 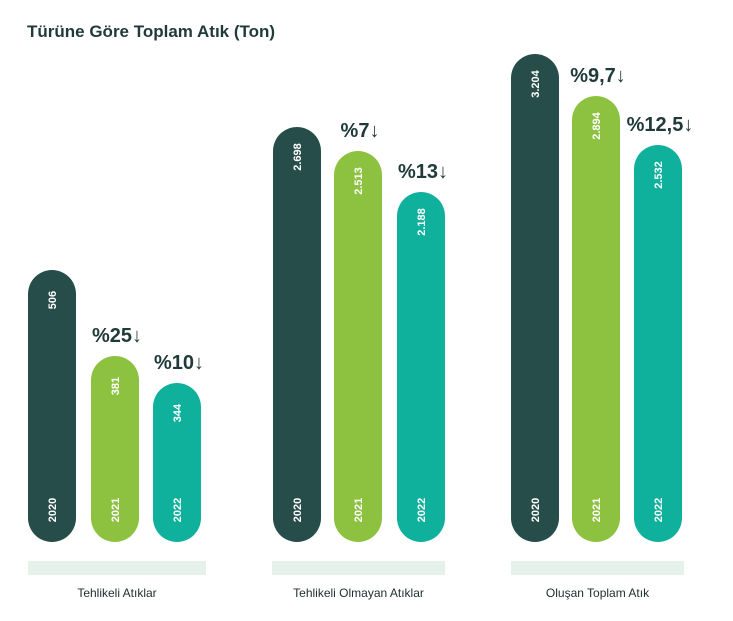 I want to click on bar-value-label: 2.894, so click(x=597, y=125).